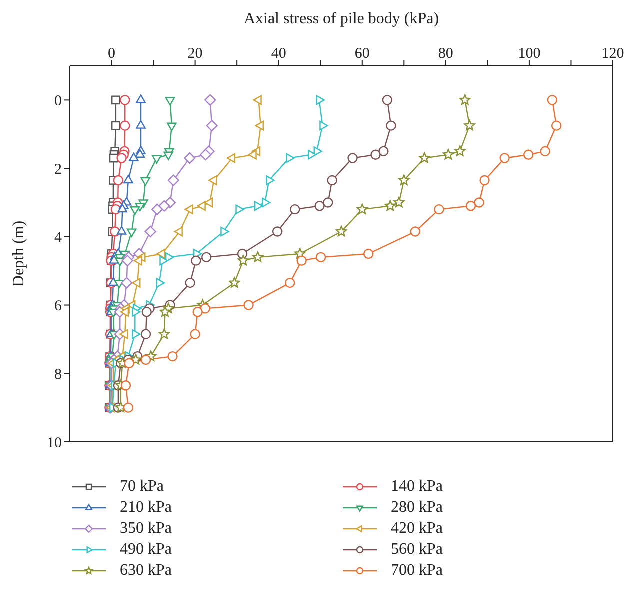 The width and height of the screenshot is (629, 592). What do you see at coordinates (417, 549) in the screenshot?
I see `legend-label: 560 kPa` at bounding box center [417, 549].